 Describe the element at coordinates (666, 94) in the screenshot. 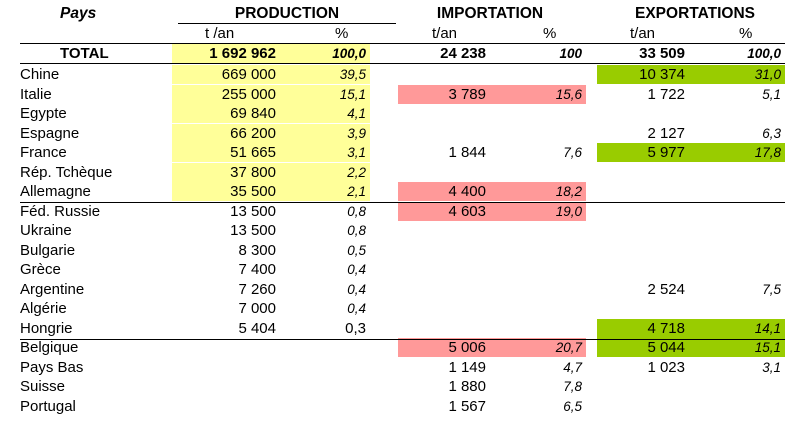

I see `export-tonnage: 1 722` at that location.